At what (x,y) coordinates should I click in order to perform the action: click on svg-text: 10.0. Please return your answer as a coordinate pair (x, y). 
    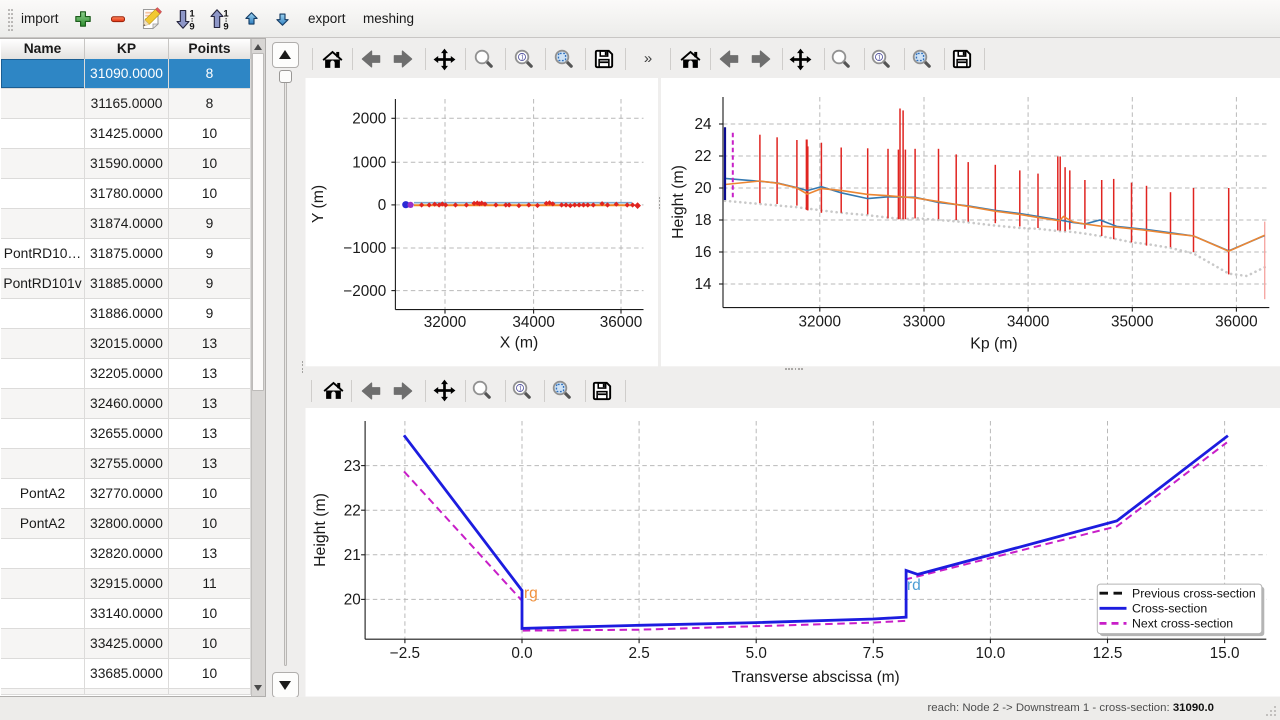
    Looking at the image, I should click on (991, 653).